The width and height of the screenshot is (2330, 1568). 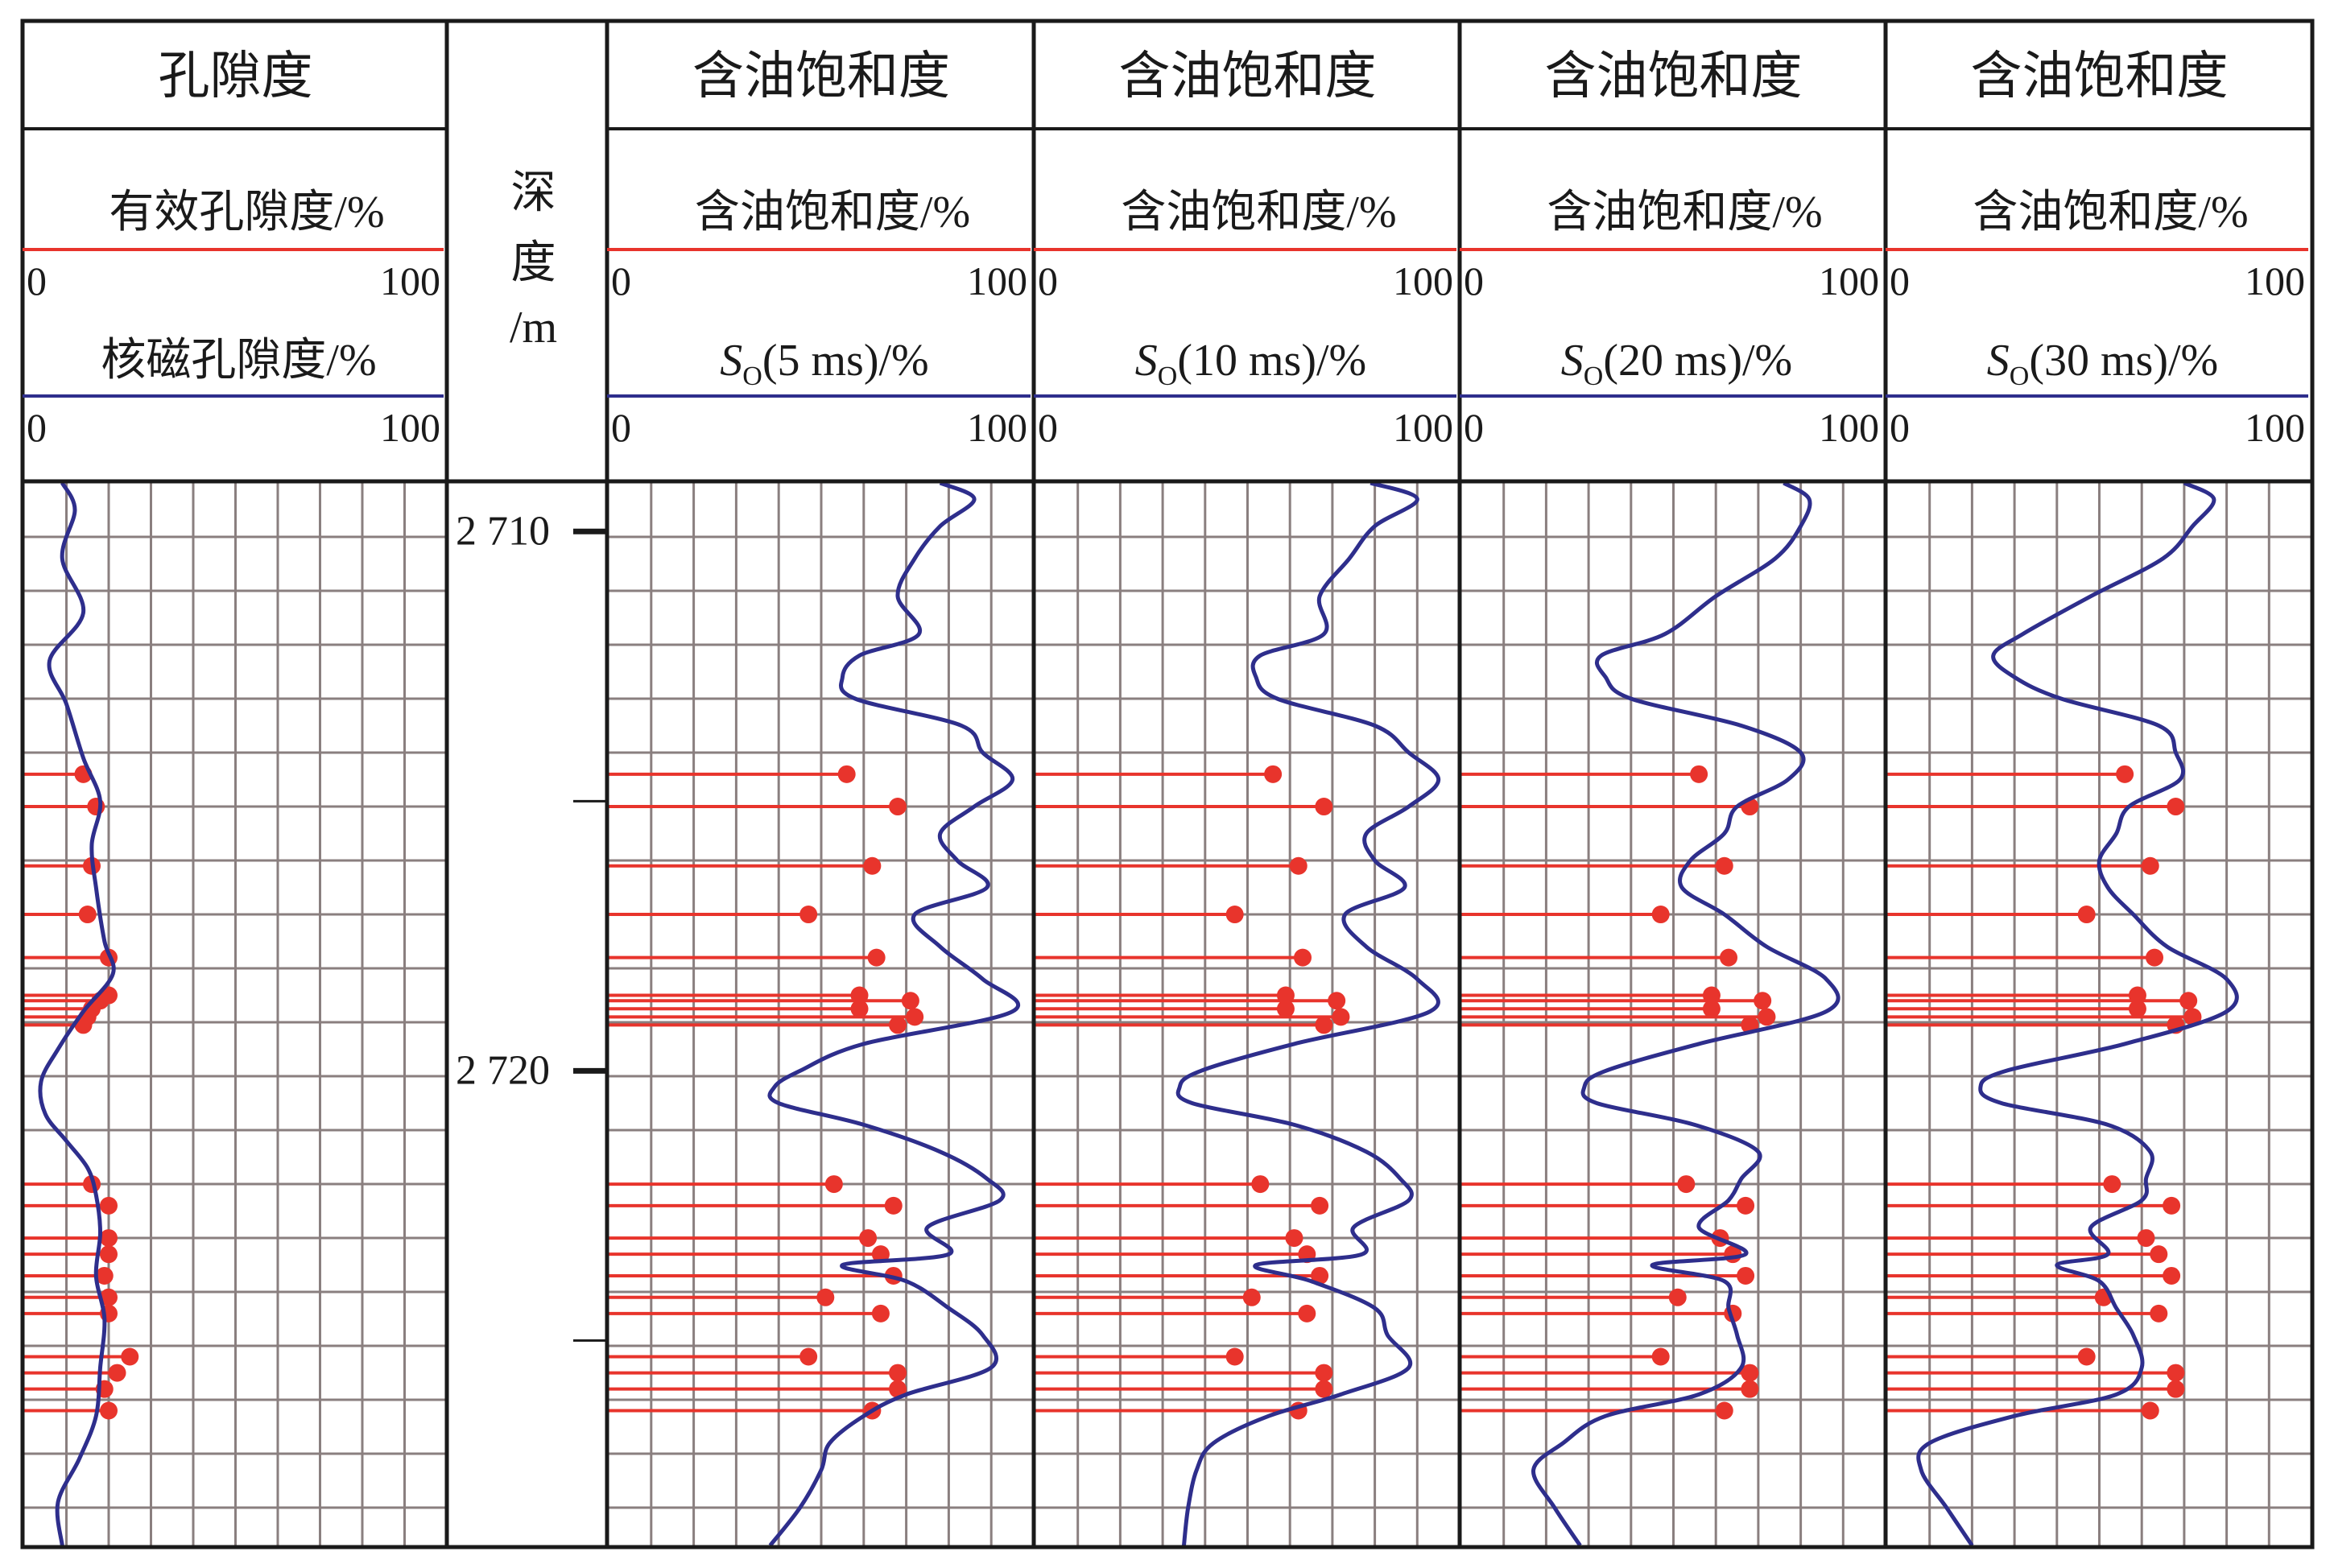 I want to click on core-label-text: (30 ms)/%, so click(x=2123, y=361).